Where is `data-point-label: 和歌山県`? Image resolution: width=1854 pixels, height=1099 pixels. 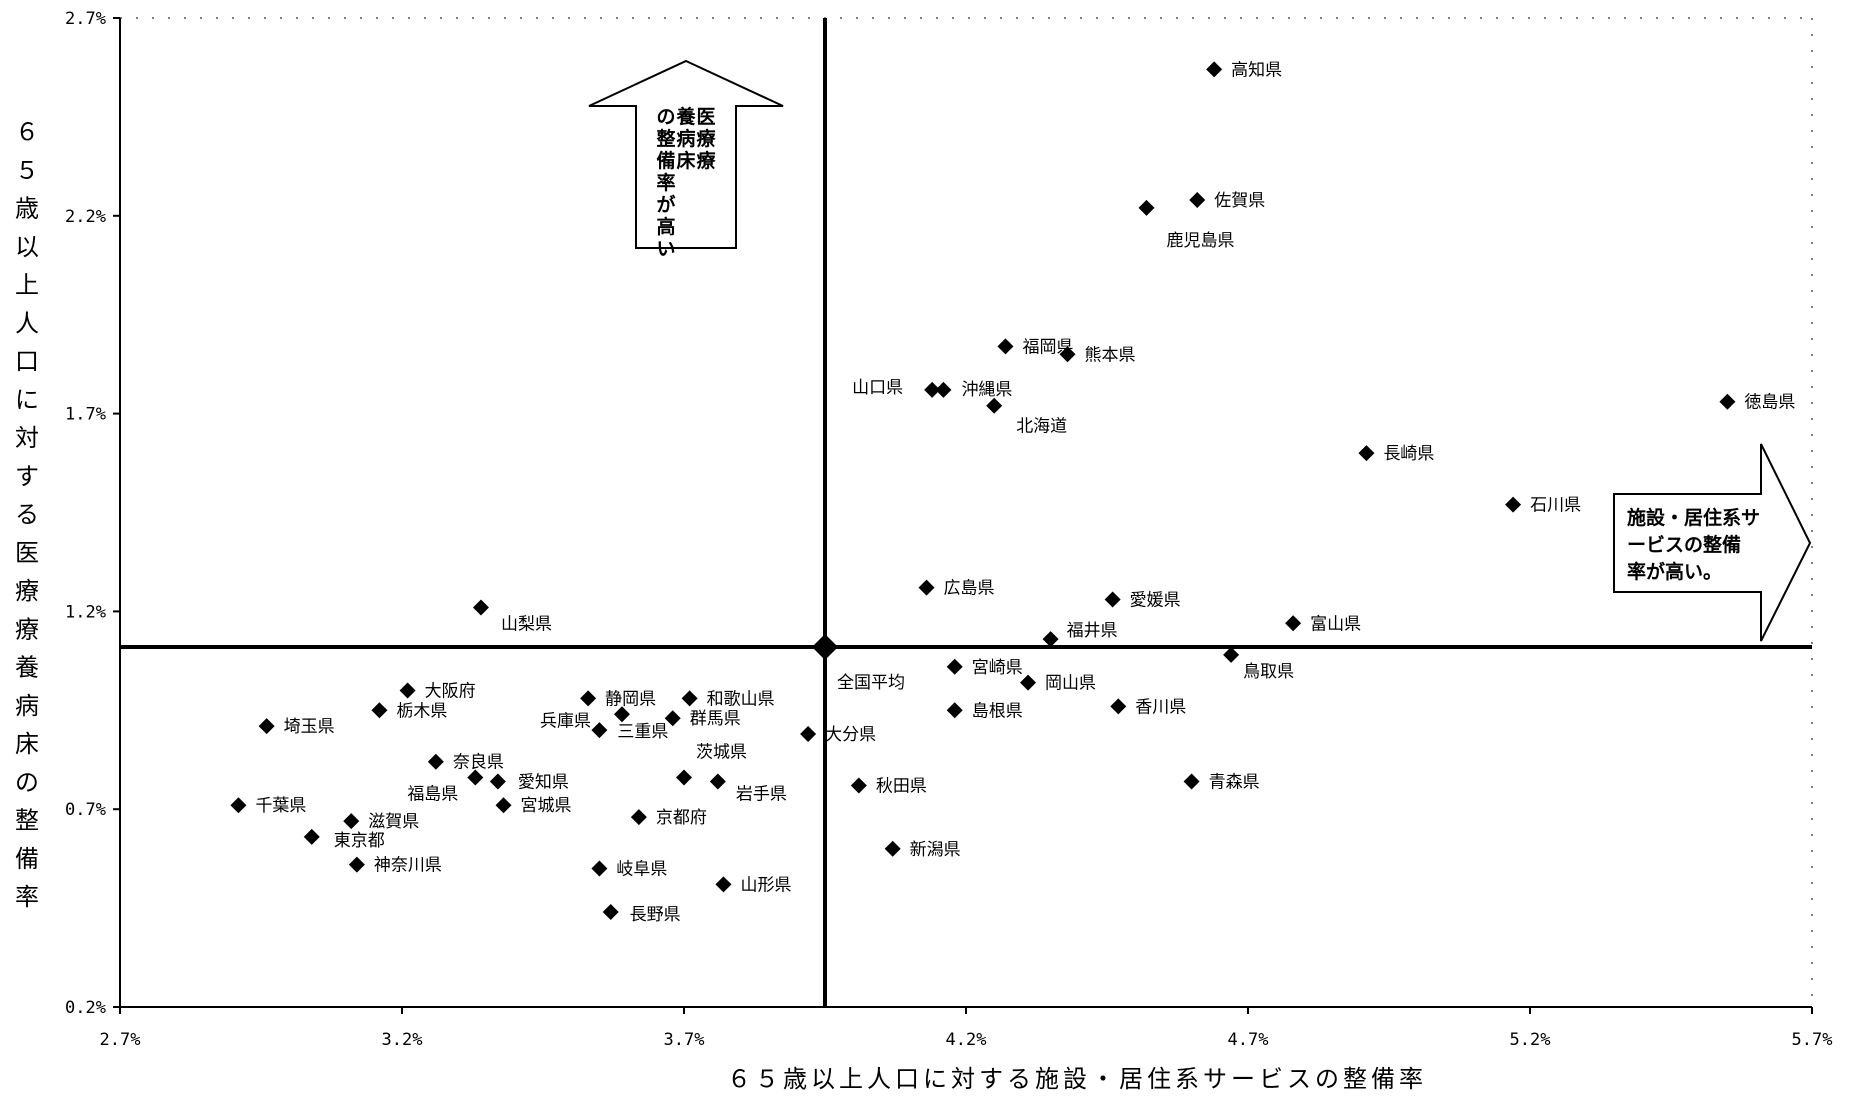 data-point-label: 和歌山県 is located at coordinates (741, 699).